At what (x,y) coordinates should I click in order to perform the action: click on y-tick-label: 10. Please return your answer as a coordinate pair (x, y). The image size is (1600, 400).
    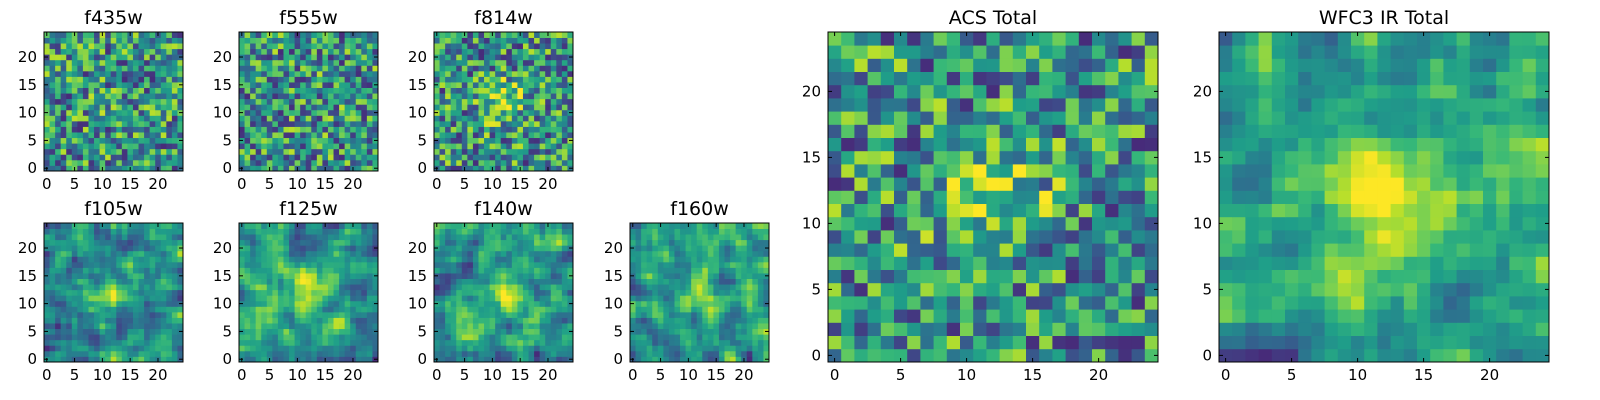
    Looking at the image, I should click on (613, 304).